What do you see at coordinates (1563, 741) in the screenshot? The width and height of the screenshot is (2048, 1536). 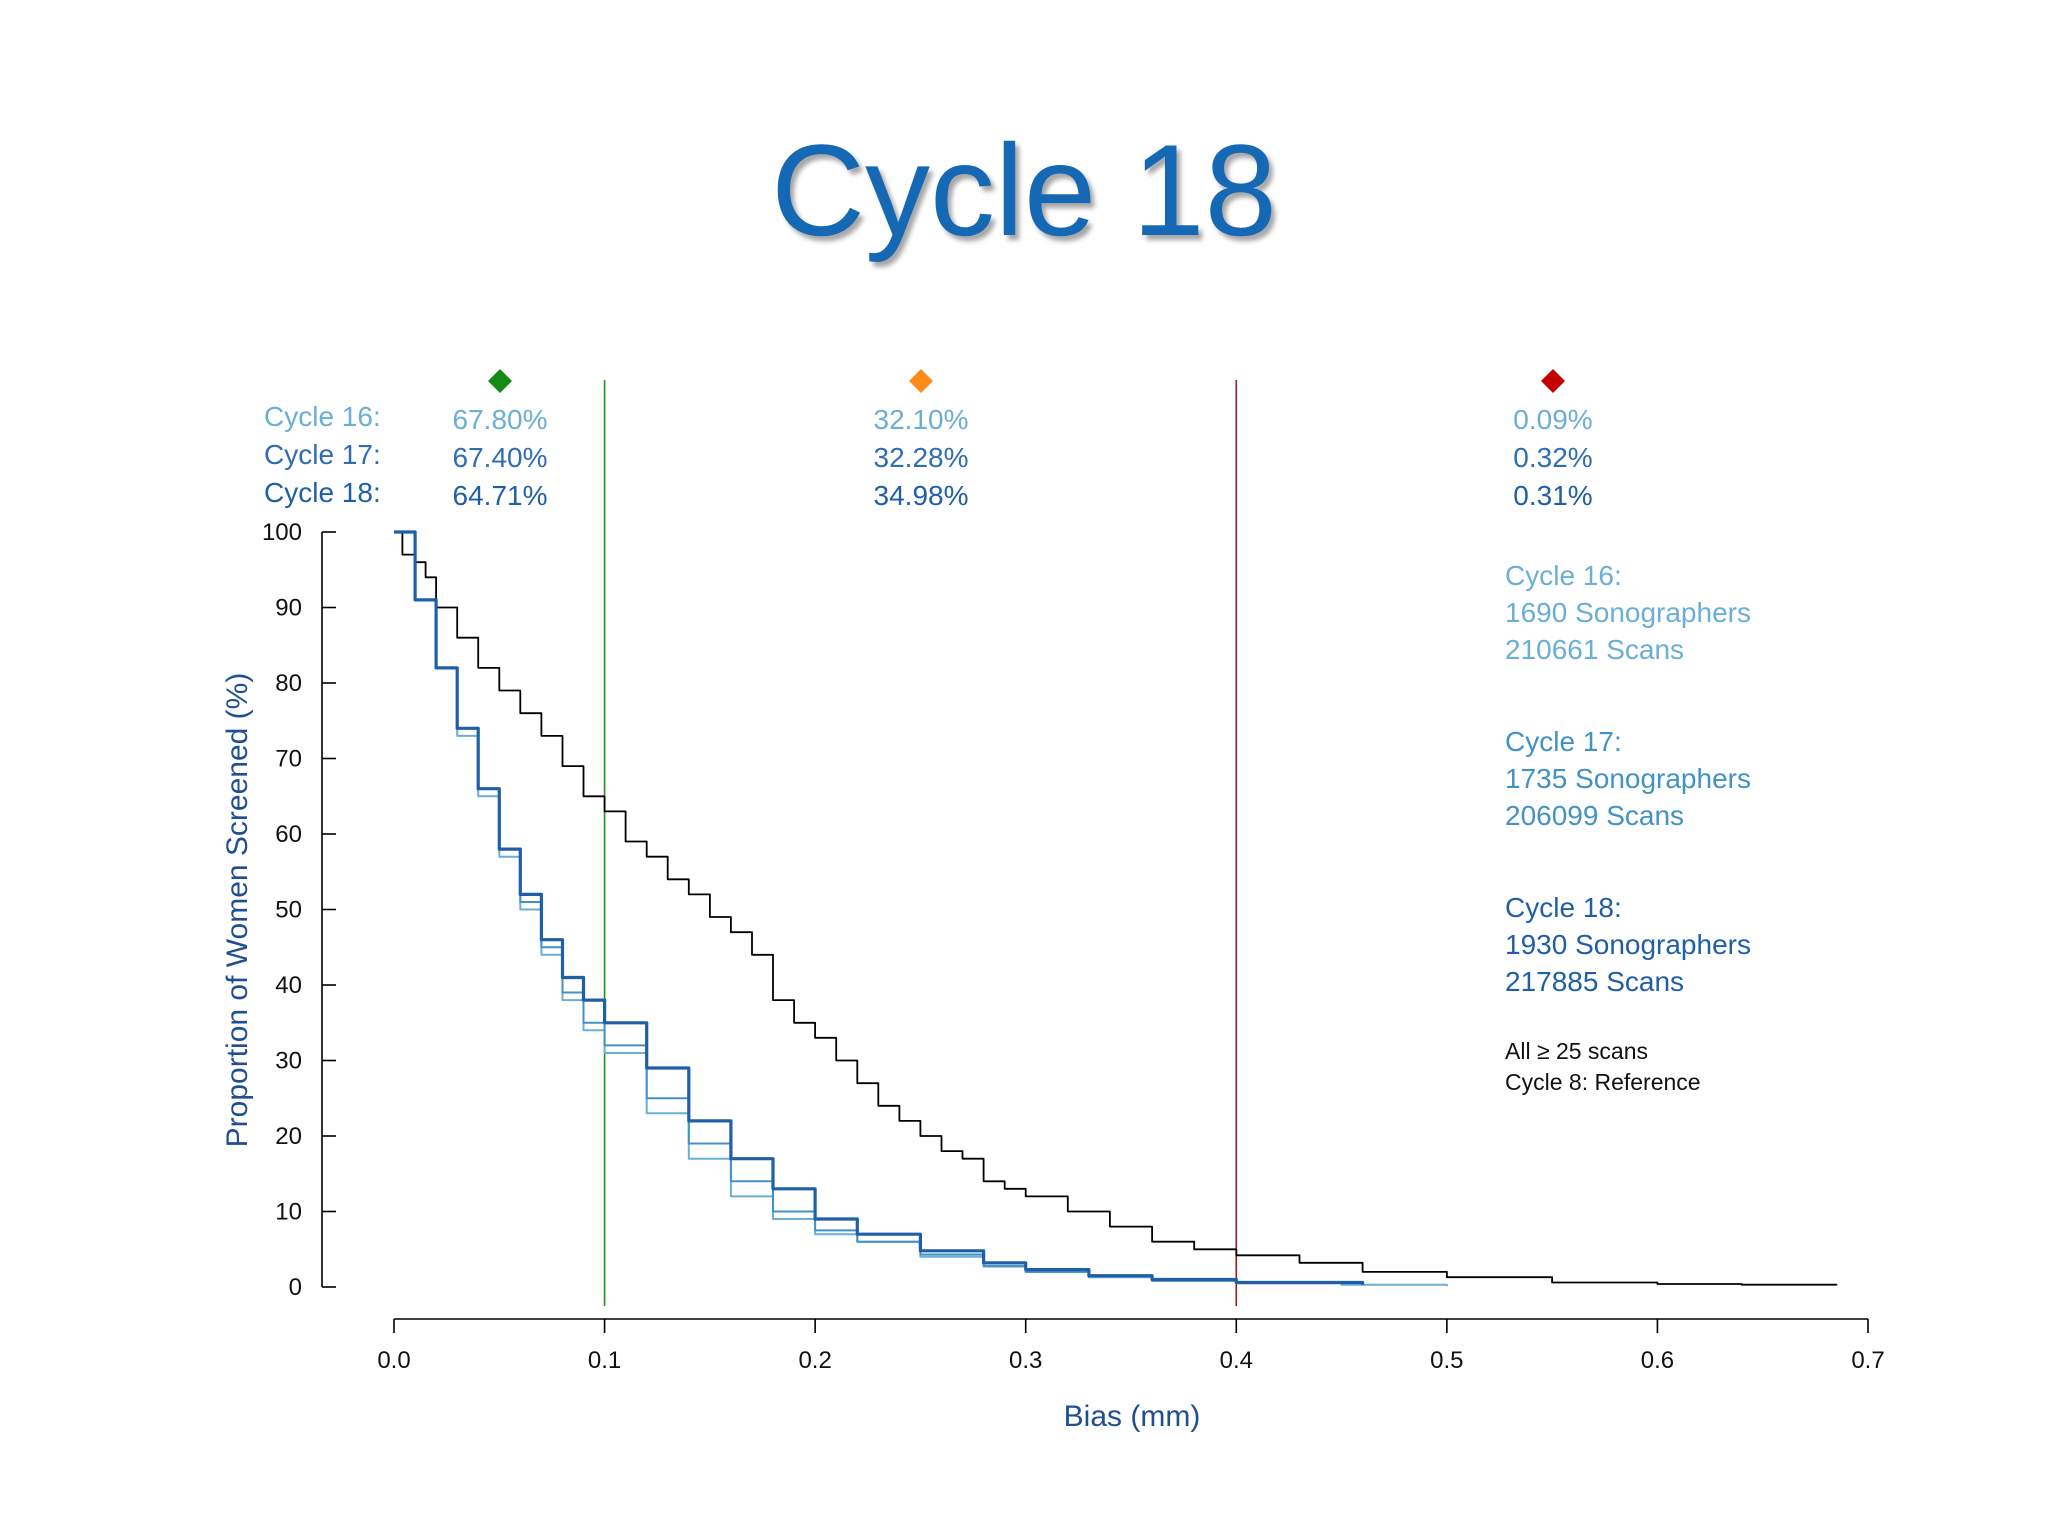 I see `info-cycle17-label: Cycle 17:` at bounding box center [1563, 741].